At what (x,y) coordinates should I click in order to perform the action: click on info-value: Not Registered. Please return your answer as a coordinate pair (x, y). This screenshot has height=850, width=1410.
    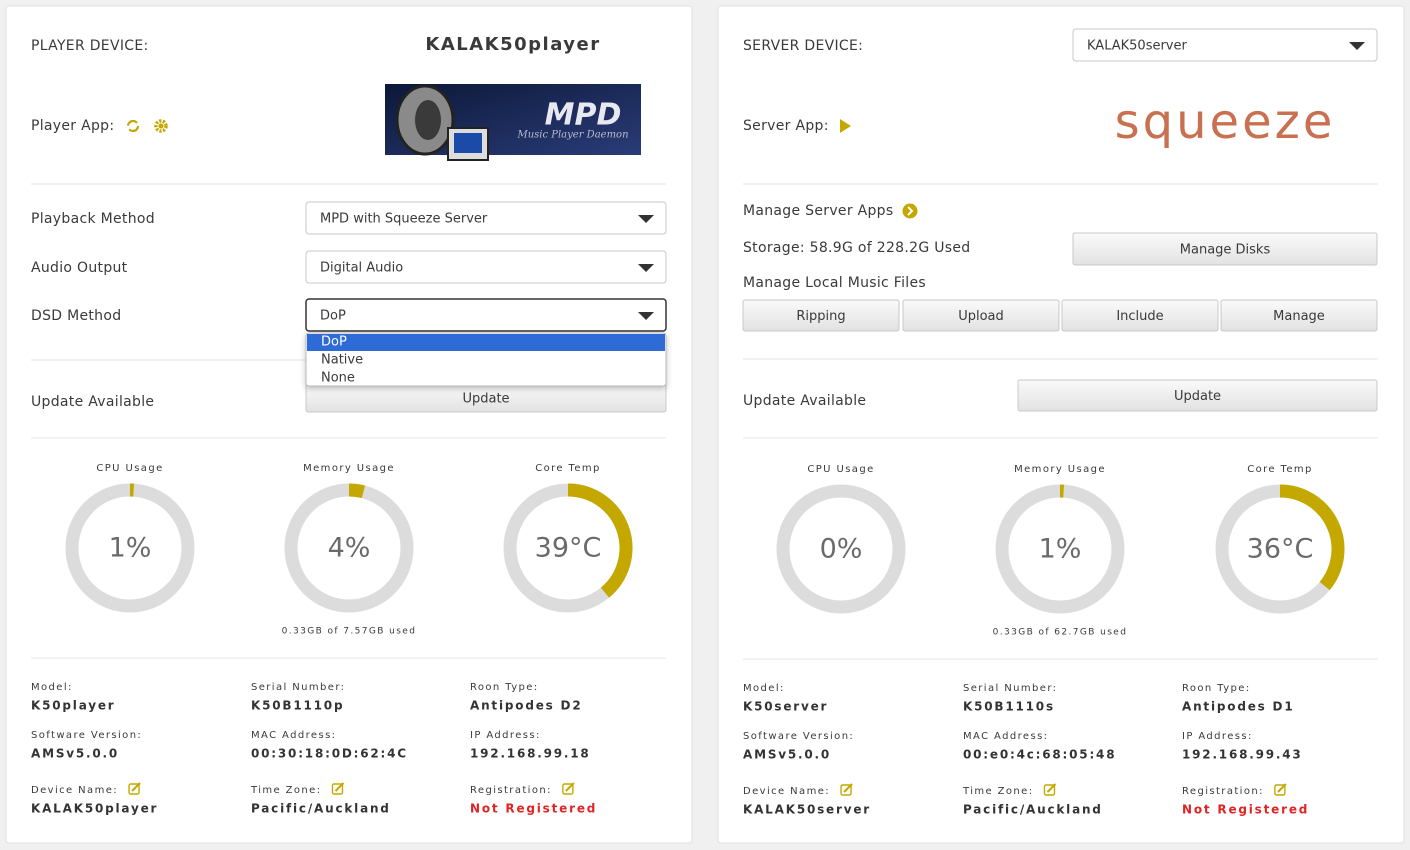
    Looking at the image, I should click on (1245, 810).